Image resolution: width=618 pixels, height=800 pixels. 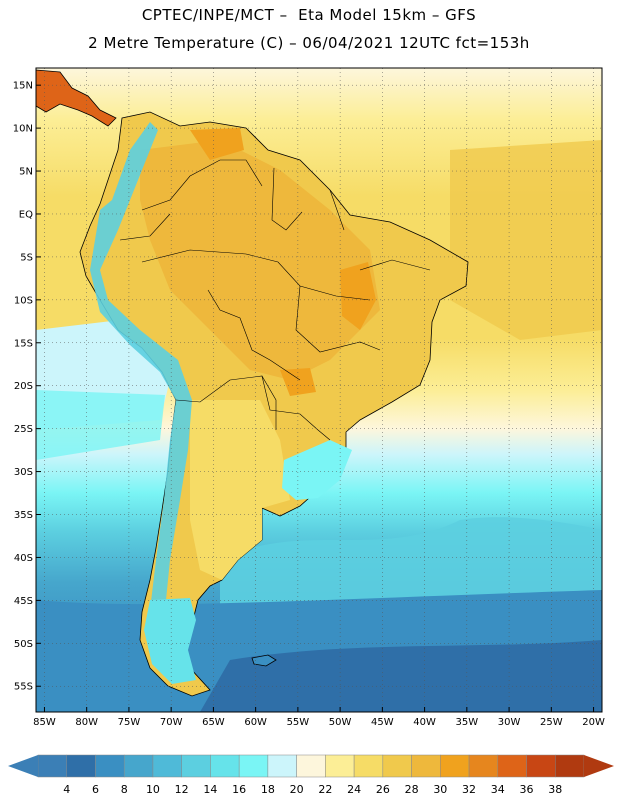 What do you see at coordinates (309, 15) in the screenshot?
I see `chart-title-line-1: CPTEC/INPE/MCT – Eta Model 15km – GFS` at bounding box center [309, 15].